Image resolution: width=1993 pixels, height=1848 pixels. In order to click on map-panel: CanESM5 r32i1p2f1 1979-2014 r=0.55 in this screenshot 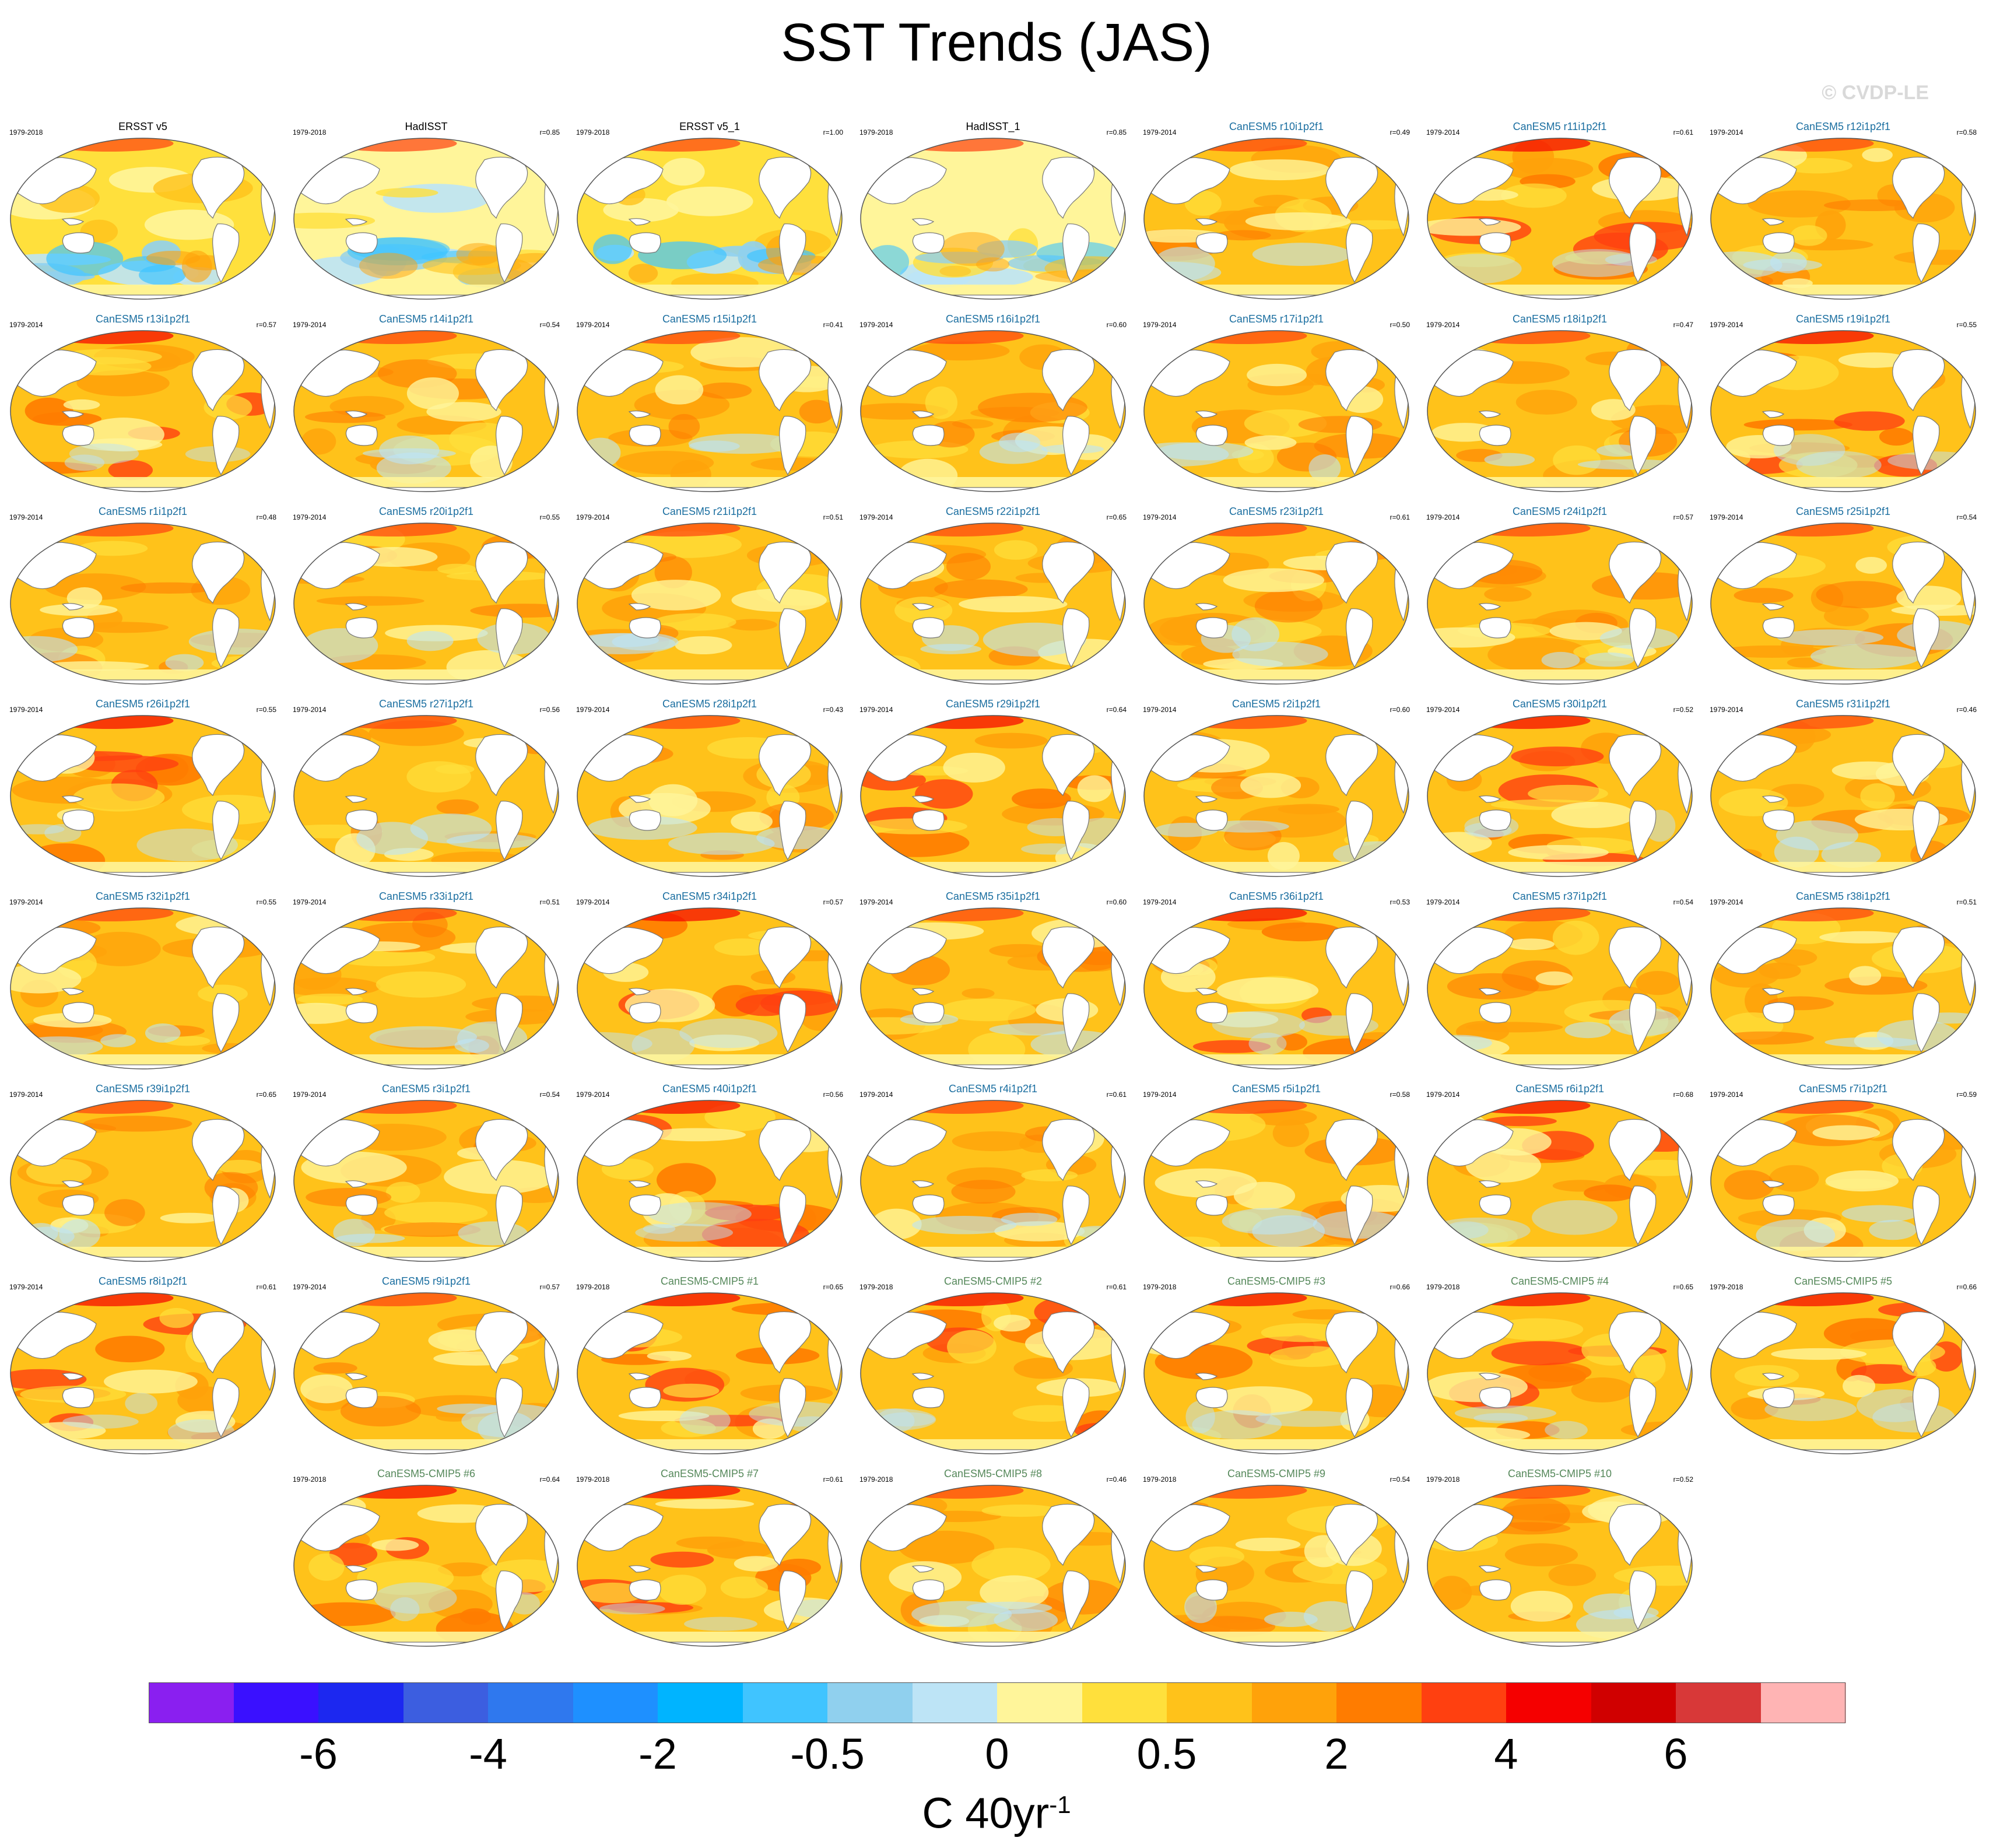, I will do `click(143, 979)`.